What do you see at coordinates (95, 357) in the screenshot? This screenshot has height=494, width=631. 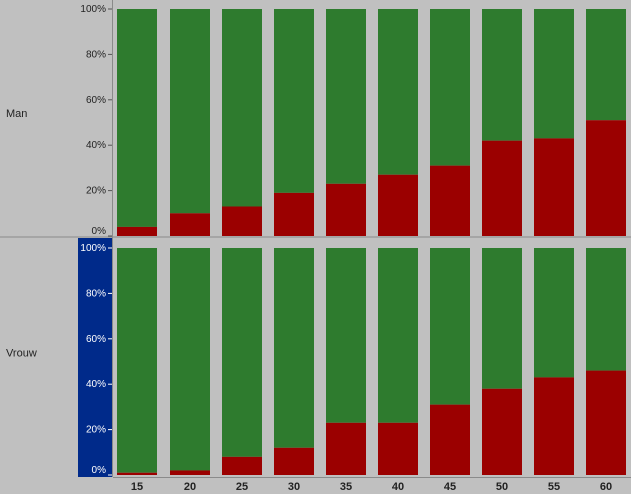 I see `selected-axis-band` at bounding box center [95, 357].